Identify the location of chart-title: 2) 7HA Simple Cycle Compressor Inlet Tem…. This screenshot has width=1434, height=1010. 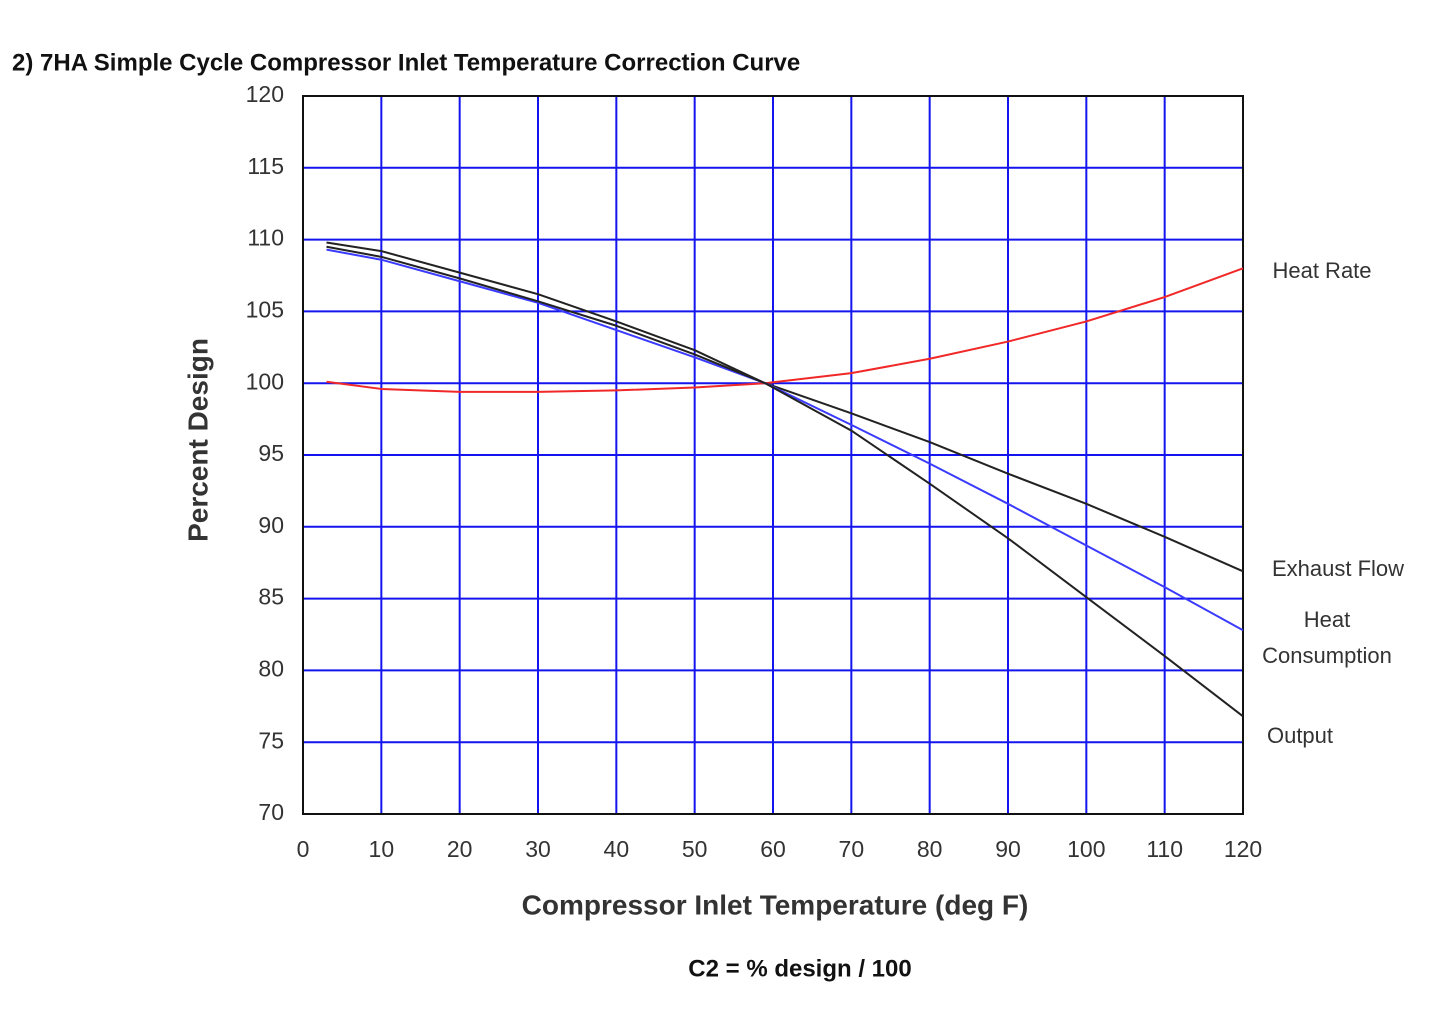
(406, 62).